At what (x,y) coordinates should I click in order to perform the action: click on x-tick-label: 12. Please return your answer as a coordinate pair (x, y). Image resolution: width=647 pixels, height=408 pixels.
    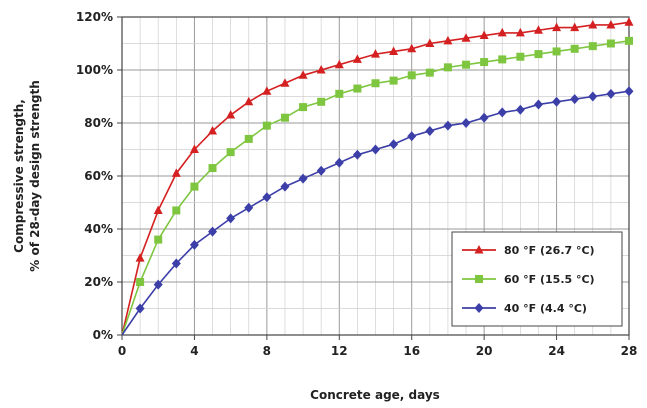
    Looking at the image, I should click on (339, 351).